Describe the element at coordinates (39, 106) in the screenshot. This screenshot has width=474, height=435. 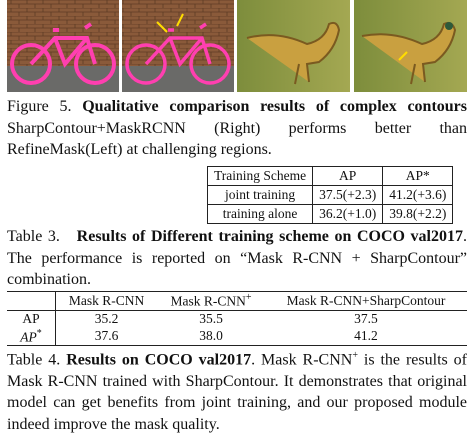
I see `caption-label: Figure 5.` at that location.